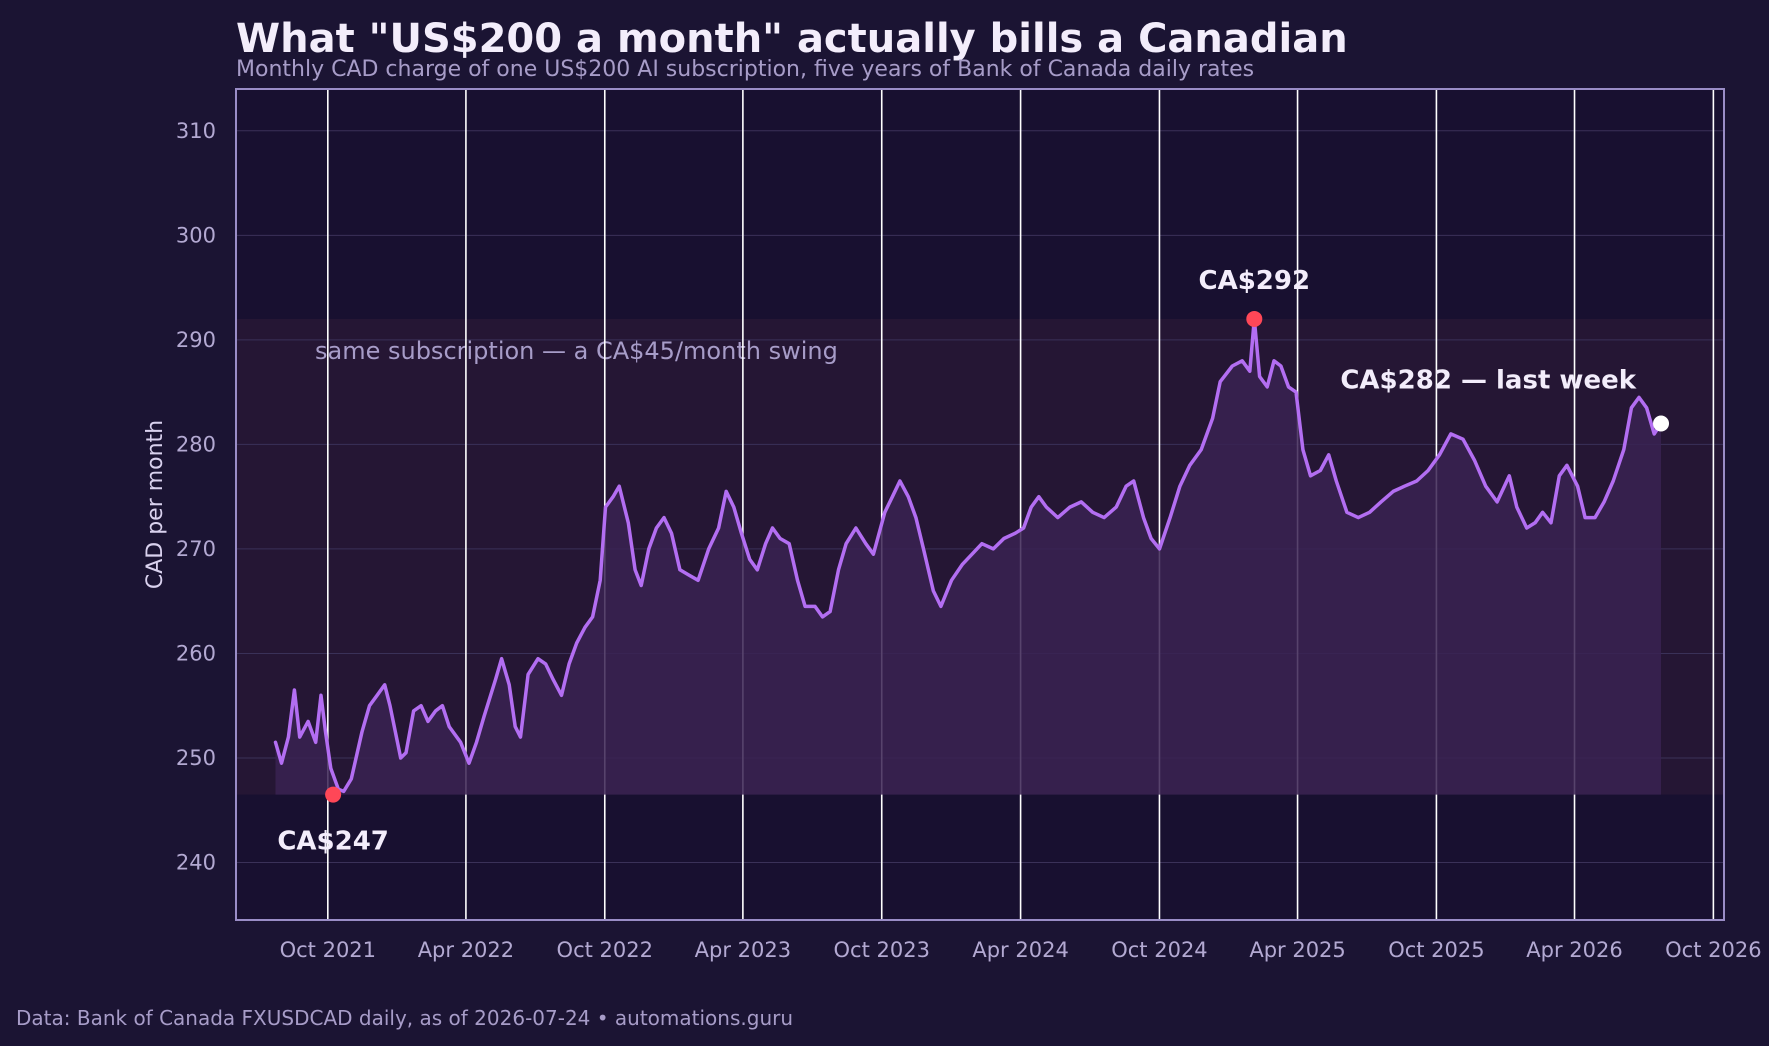 Image resolution: width=1769 pixels, height=1046 pixels. What do you see at coordinates (328, 950) in the screenshot?
I see `x-tick-label: Oct 2021` at bounding box center [328, 950].